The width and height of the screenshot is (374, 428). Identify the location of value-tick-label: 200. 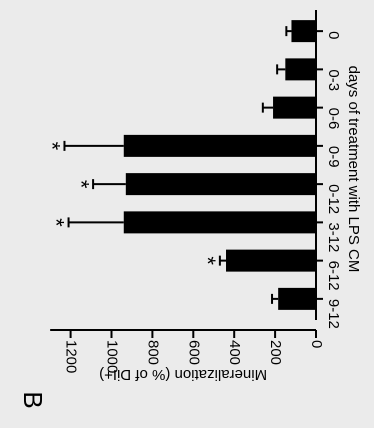
(275, 352).